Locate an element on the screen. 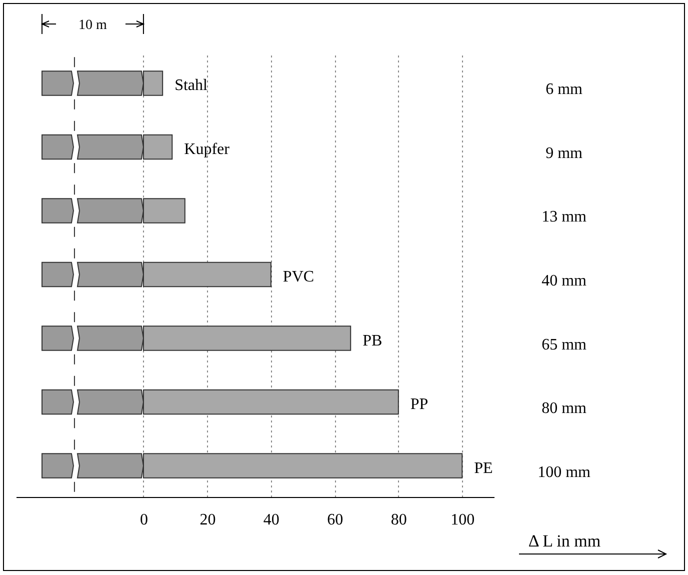  y-tick-label: PE is located at coordinates (483, 468).